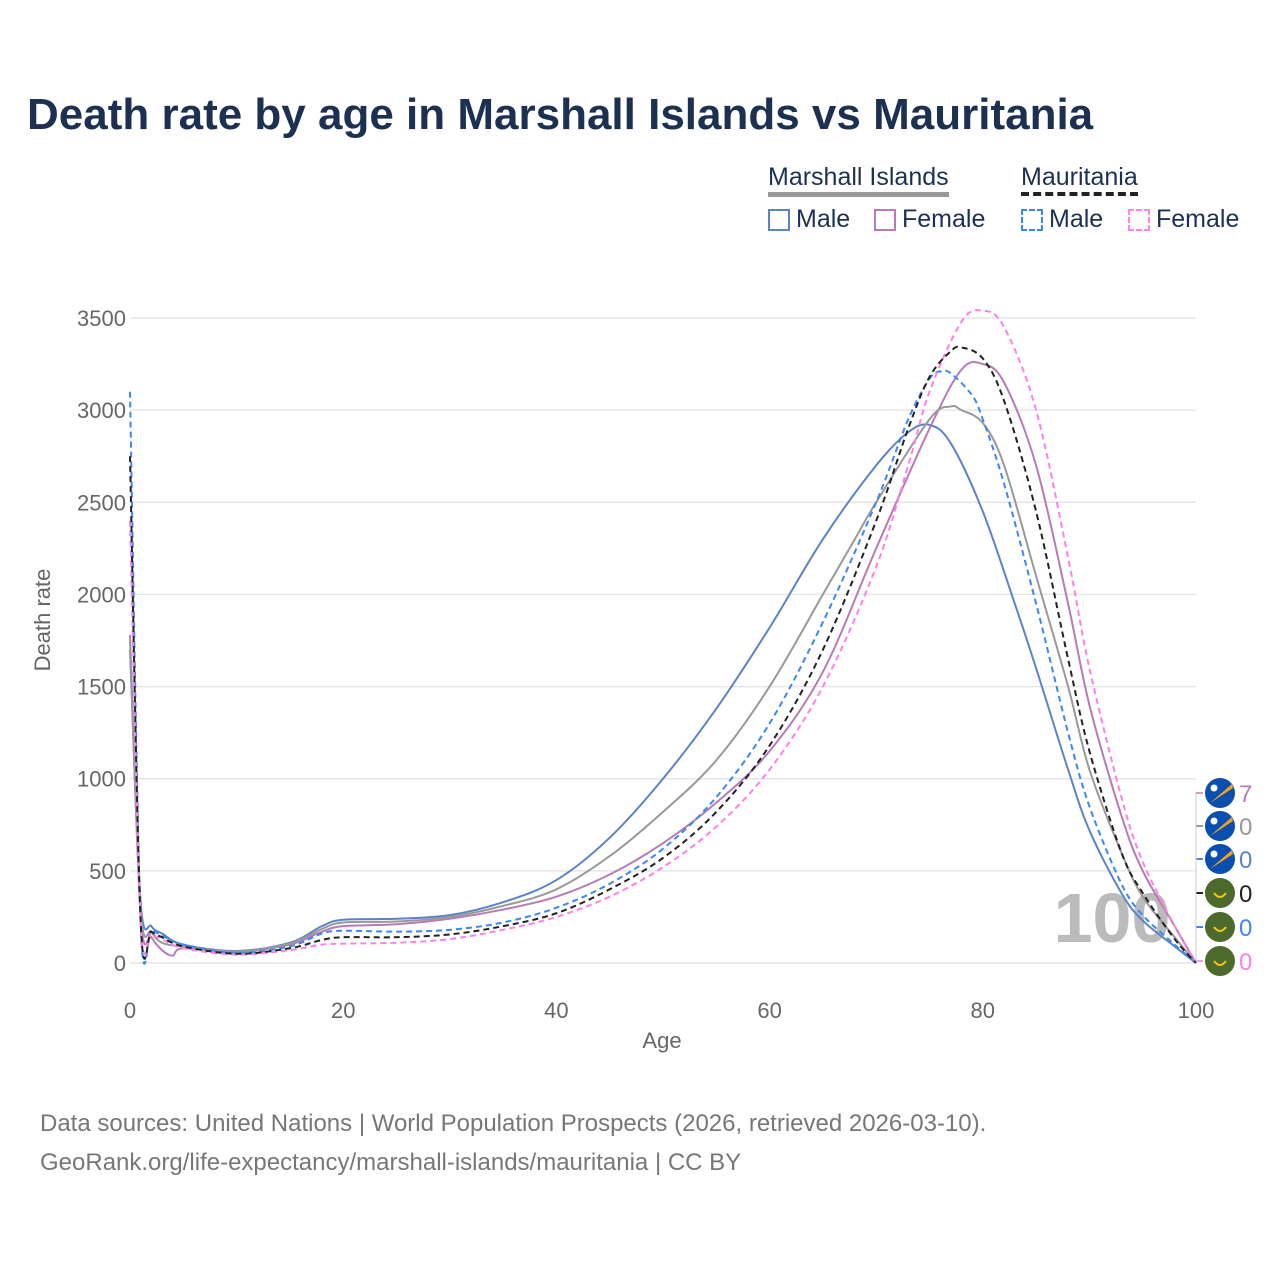  Describe the element at coordinates (556, 1010) in the screenshot. I see `x-tick-label: 40` at that location.